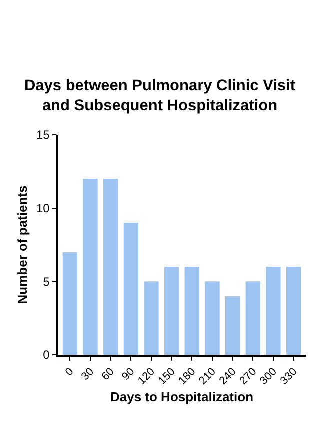 The width and height of the screenshot is (320, 430). What do you see at coordinates (167, 377) in the screenshot?
I see `x-tick-label: 150` at bounding box center [167, 377].